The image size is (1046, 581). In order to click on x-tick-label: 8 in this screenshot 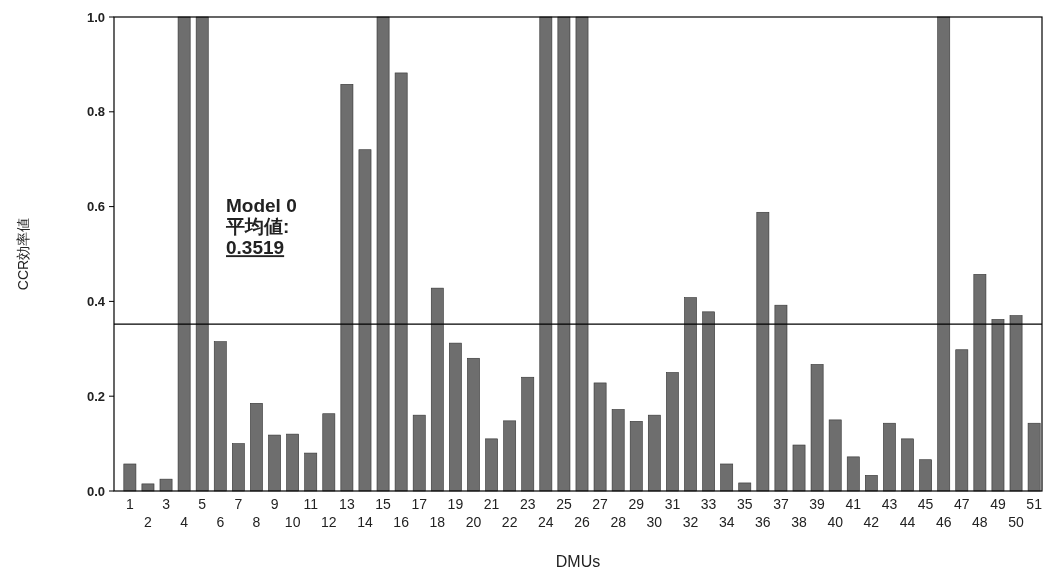, I will do `click(256, 522)`.